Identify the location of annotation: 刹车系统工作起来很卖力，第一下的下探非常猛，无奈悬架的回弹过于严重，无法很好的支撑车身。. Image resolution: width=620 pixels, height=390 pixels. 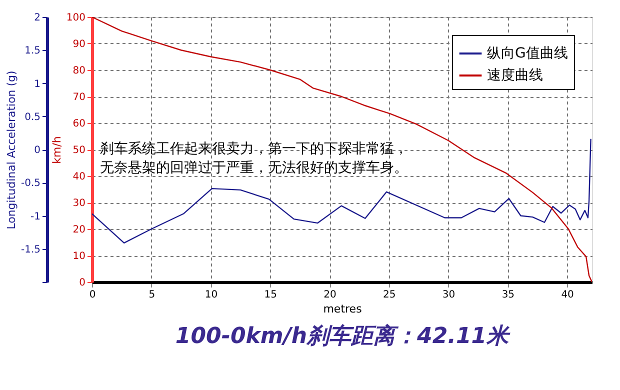
(254, 158).